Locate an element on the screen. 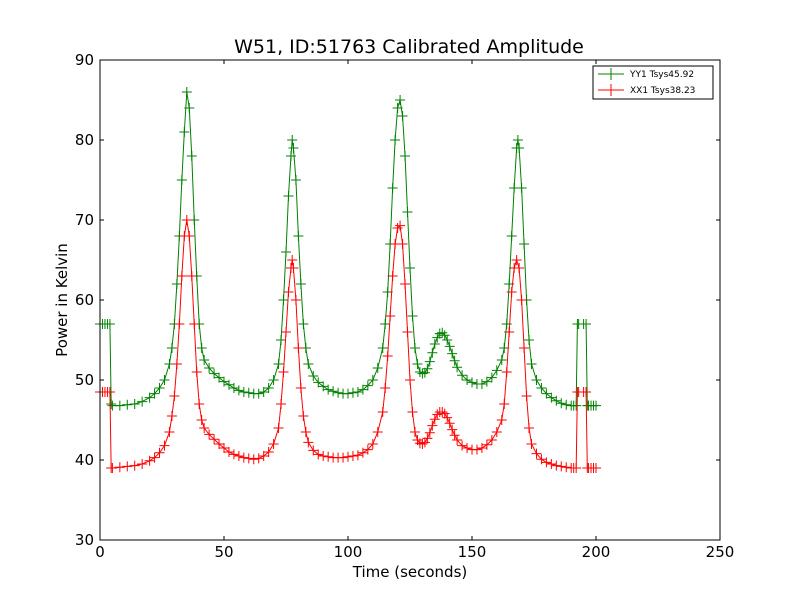  x-tick-label: 150 is located at coordinates (472, 552).